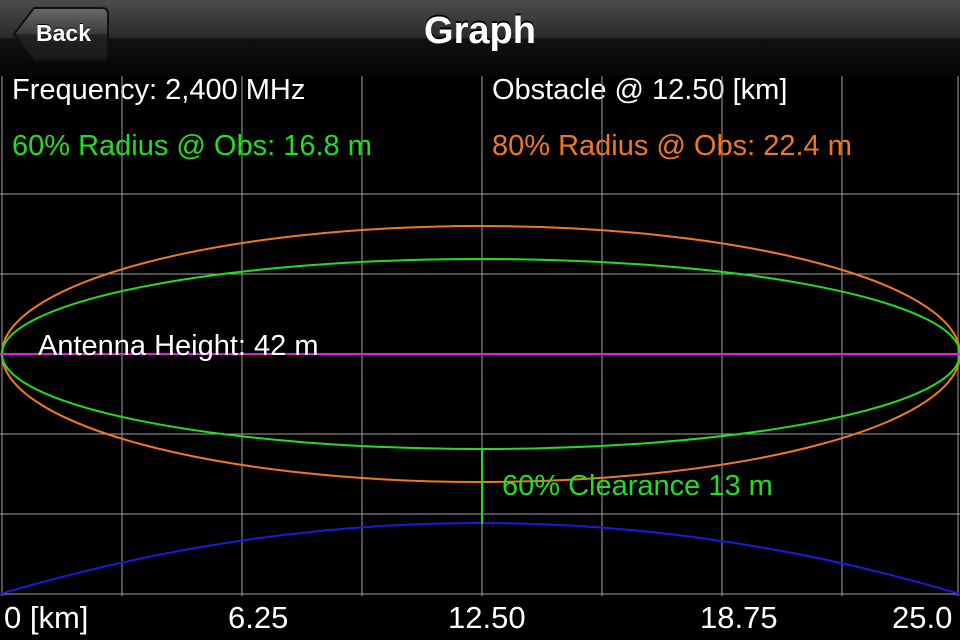  Describe the element at coordinates (178, 346) in the screenshot. I see `antenna-height-label: Antenna Height: 42 m` at that location.